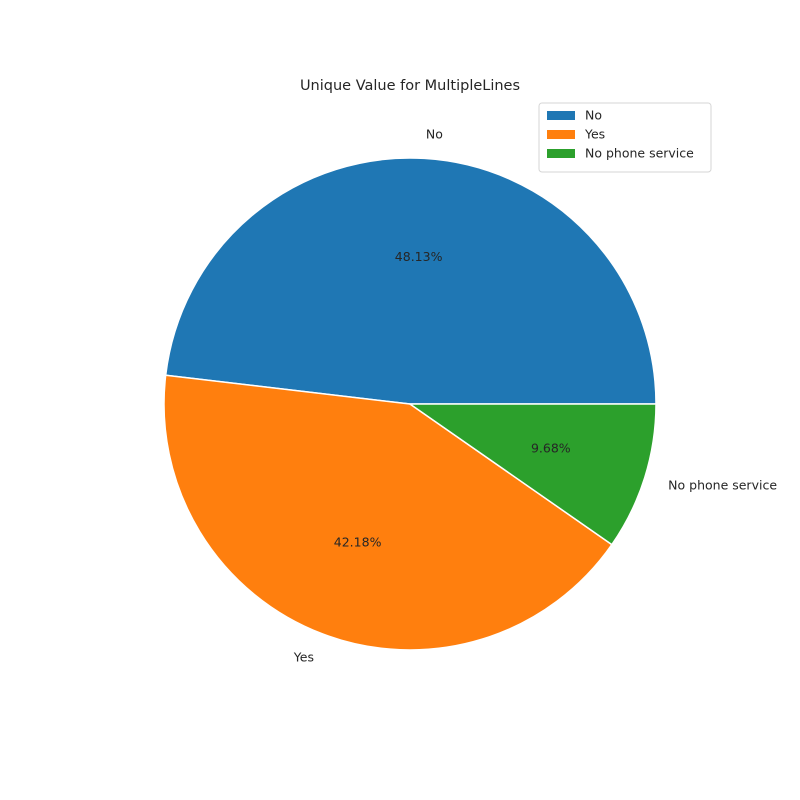  What do you see at coordinates (434, 133) in the screenshot?
I see `slice-label-no: No` at bounding box center [434, 133].